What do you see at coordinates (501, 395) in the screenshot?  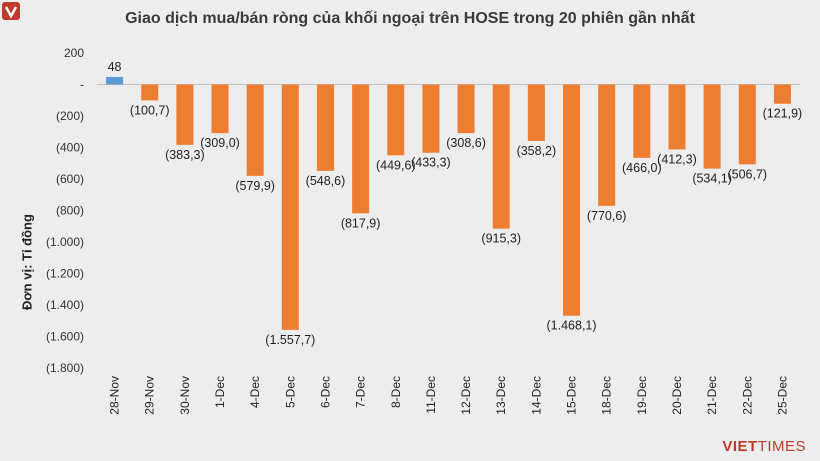 I see `x-tick-label: 13-Dec` at bounding box center [501, 395].